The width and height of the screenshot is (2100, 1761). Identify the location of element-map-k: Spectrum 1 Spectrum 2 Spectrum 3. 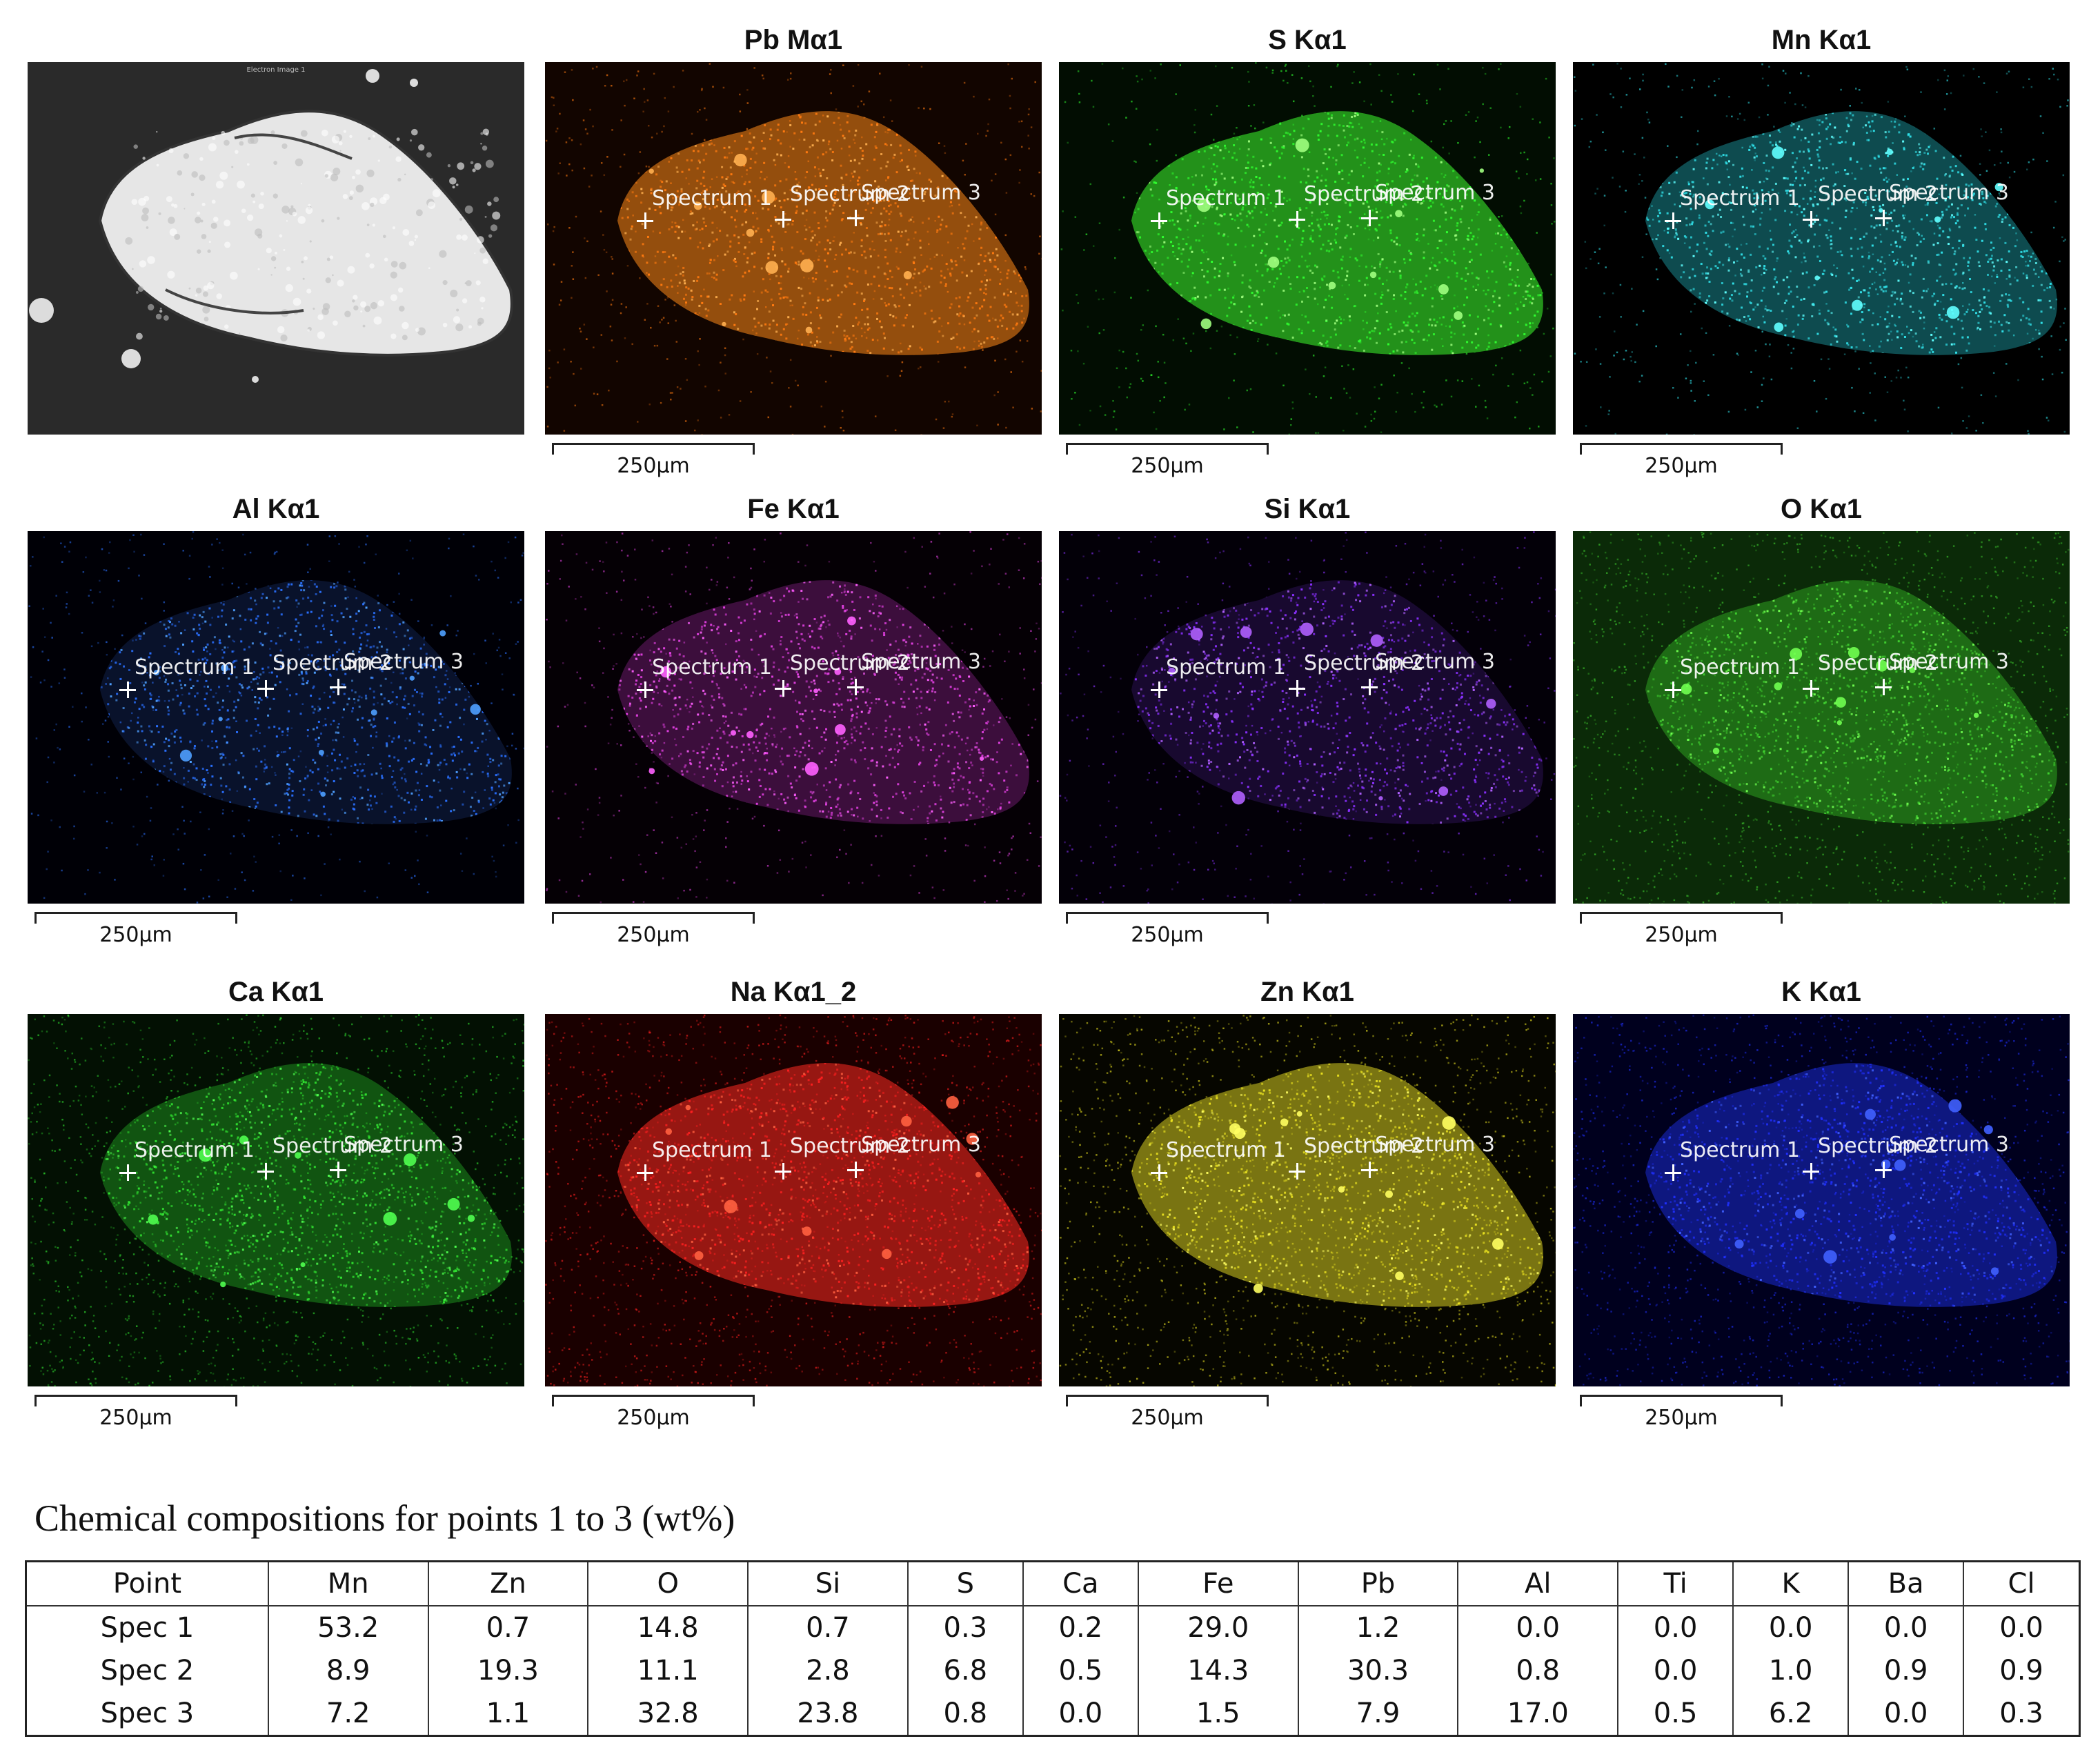
(1821, 1200).